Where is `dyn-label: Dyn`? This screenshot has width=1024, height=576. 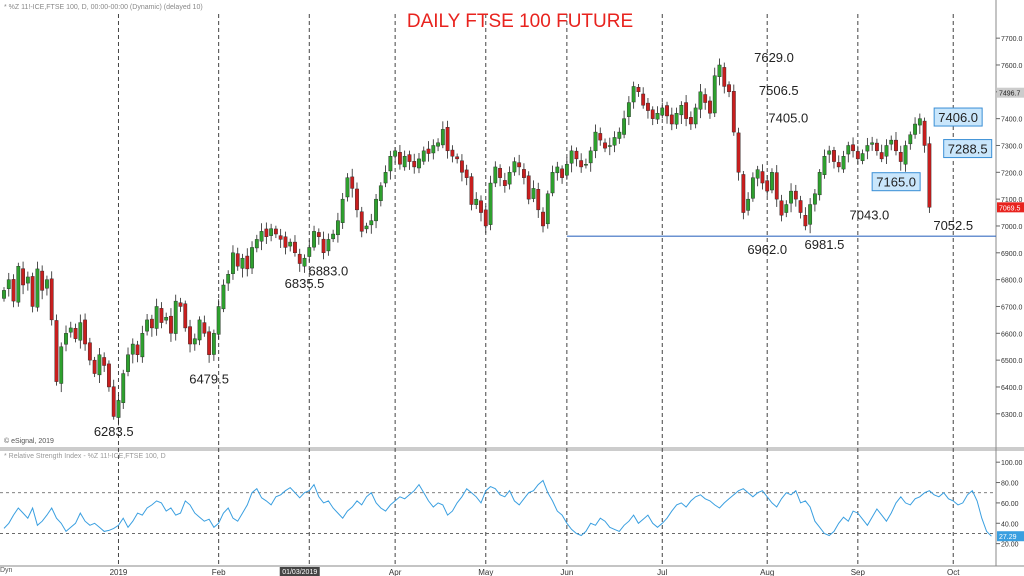 dyn-label: Dyn is located at coordinates (6, 570).